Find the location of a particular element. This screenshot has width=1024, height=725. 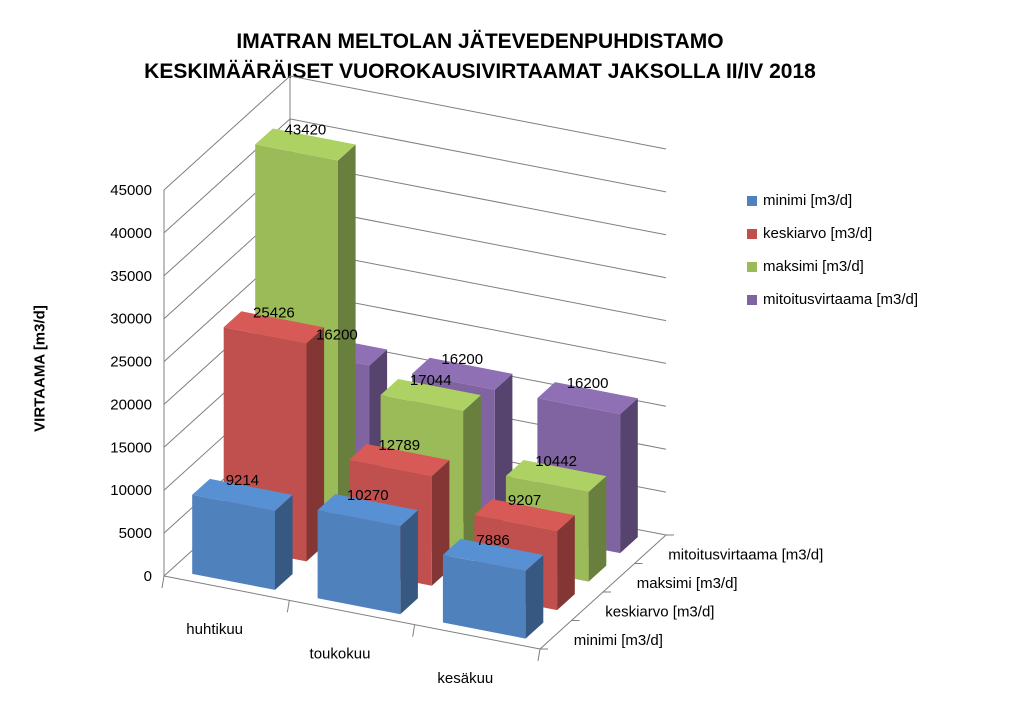

depth-tick-label: keskiarvo [m3/d] is located at coordinates (659, 611).